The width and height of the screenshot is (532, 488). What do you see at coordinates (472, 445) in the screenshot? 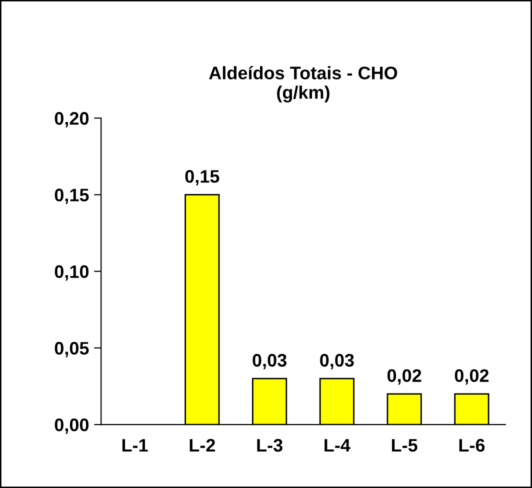
I see `x-tick-label: L-6` at bounding box center [472, 445].